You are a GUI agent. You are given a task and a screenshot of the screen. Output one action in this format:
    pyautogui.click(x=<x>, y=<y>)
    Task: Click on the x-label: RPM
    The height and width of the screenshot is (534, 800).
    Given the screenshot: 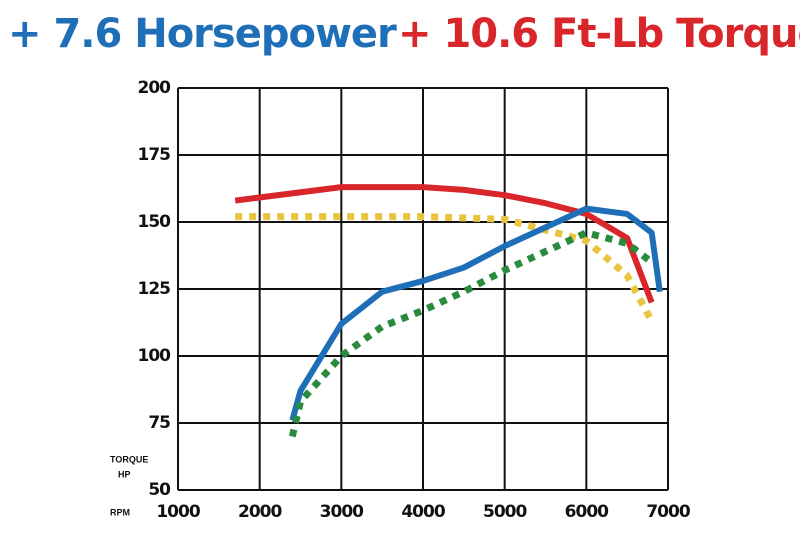 What is the action you would take?
    pyautogui.click(x=120, y=512)
    